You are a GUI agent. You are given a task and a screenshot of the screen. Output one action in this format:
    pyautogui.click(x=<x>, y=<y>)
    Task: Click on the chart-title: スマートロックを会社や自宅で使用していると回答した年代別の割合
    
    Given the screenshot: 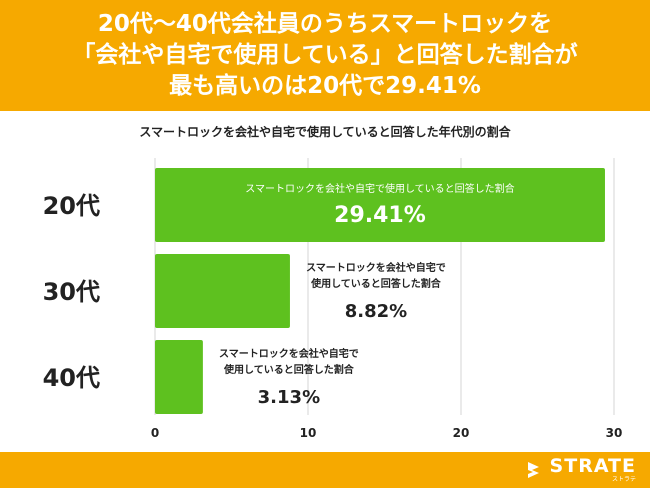 What is the action you would take?
    pyautogui.click(x=325, y=132)
    